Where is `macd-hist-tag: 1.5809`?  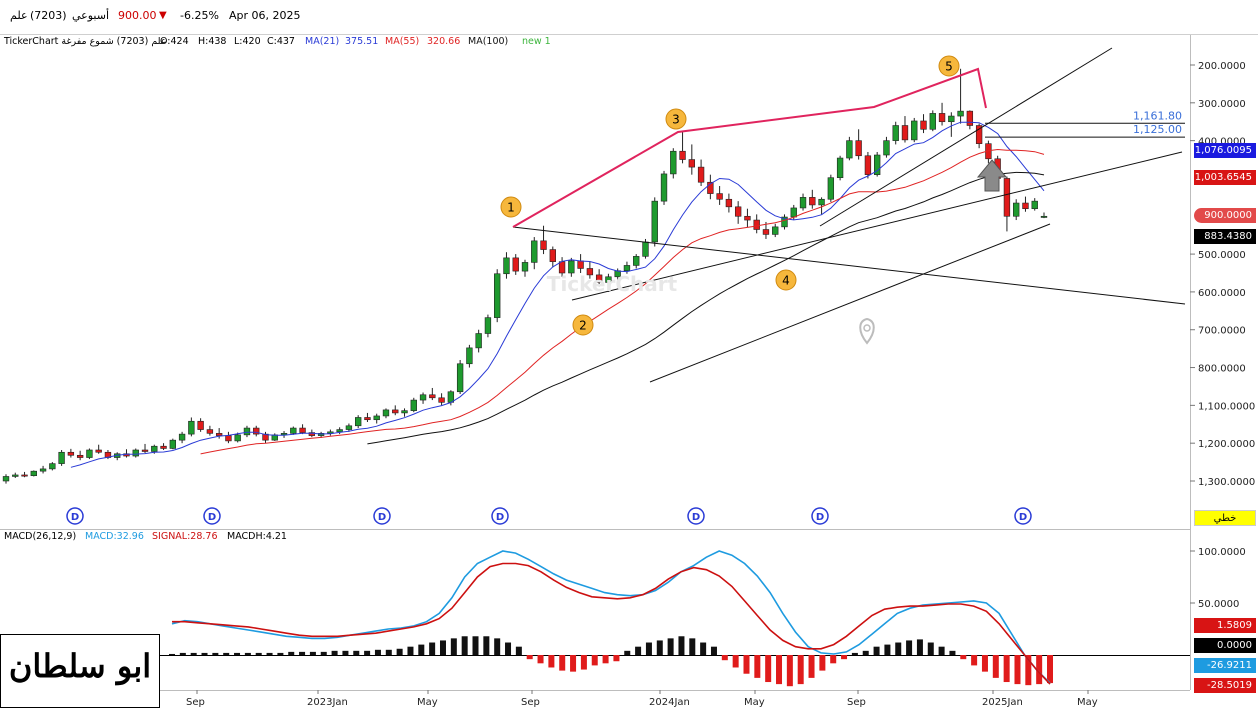
macd-hist-tag: 1.5809 is located at coordinates (1225, 625).